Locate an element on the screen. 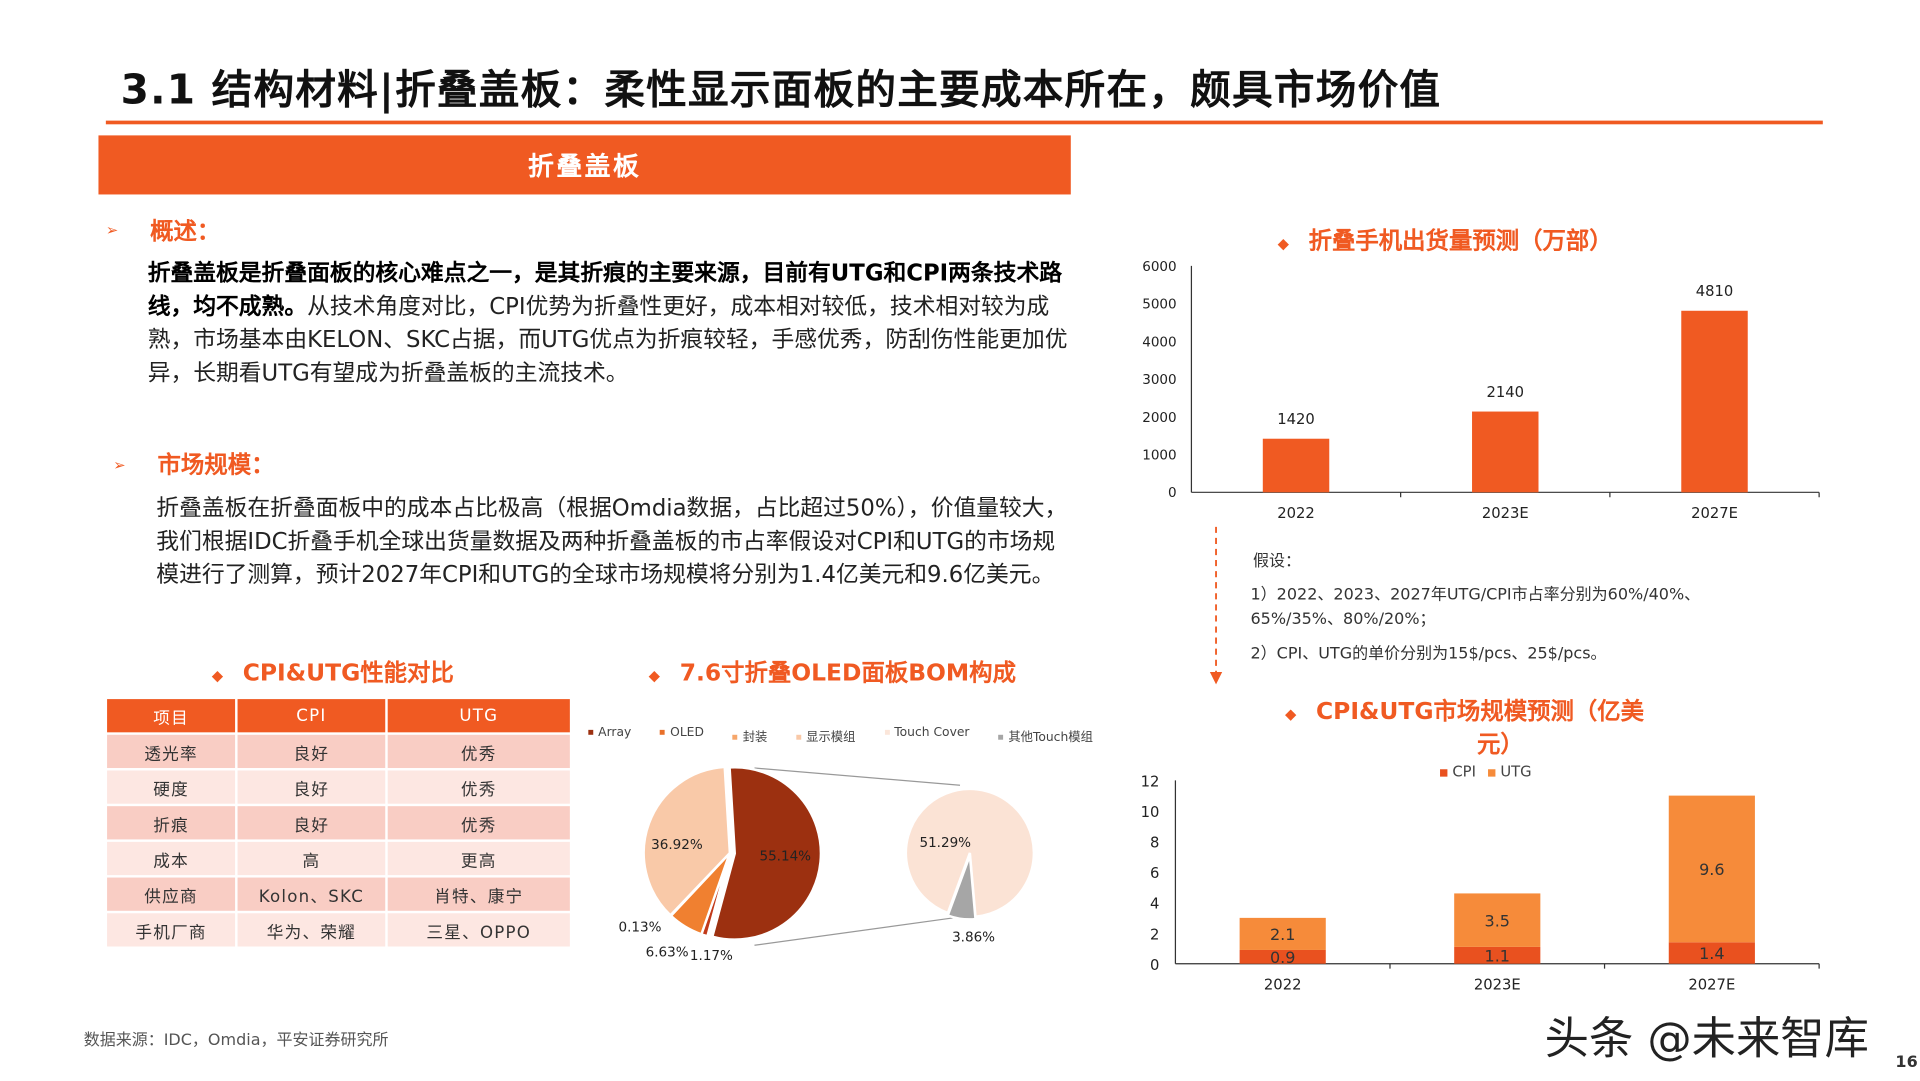 The width and height of the screenshot is (1920, 1081). legend-swatch-utg is located at coordinates (1492, 772).